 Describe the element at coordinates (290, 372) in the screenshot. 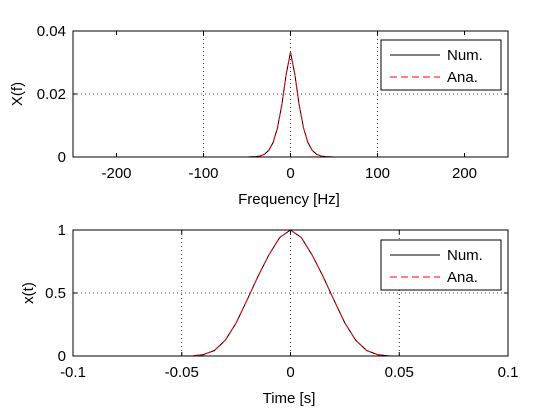

I see `time-x-tick-label: 0` at that location.